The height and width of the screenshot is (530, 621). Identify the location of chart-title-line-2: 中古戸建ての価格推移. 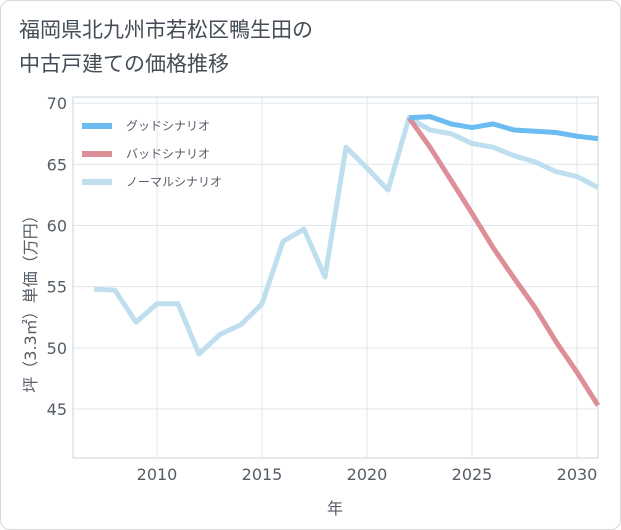
(124, 64).